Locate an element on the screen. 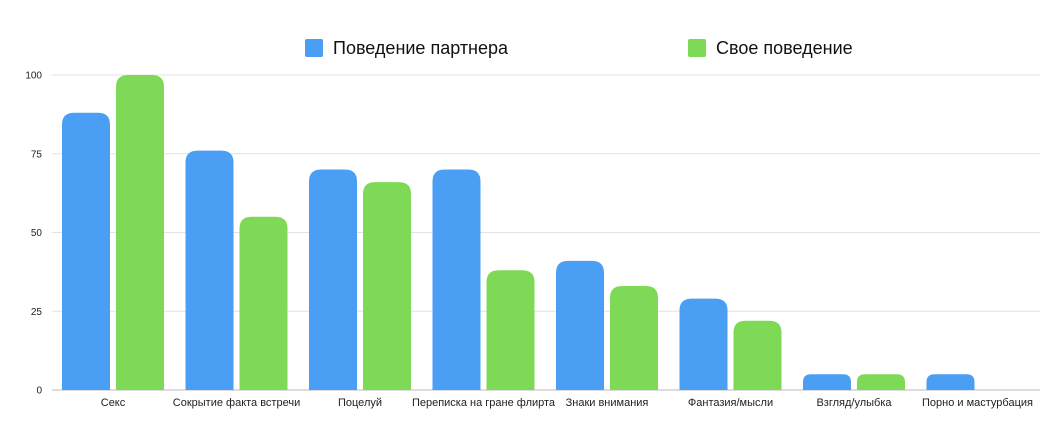  x-category-label: Взгляд/улыбка is located at coordinates (854, 403).